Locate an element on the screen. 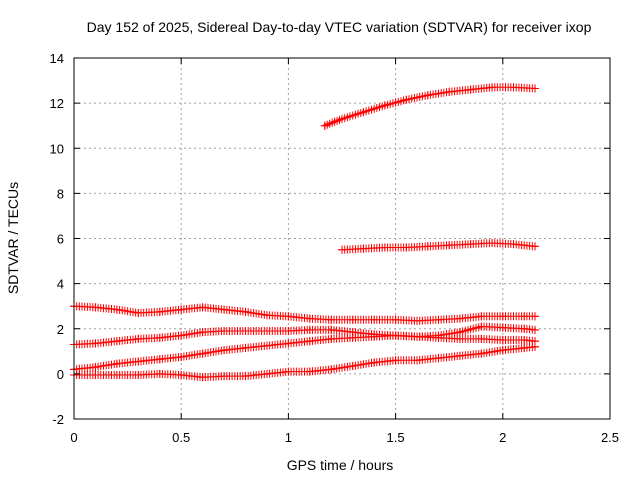 The image size is (640, 480). x-tick-label: 1.5 is located at coordinates (396, 437).